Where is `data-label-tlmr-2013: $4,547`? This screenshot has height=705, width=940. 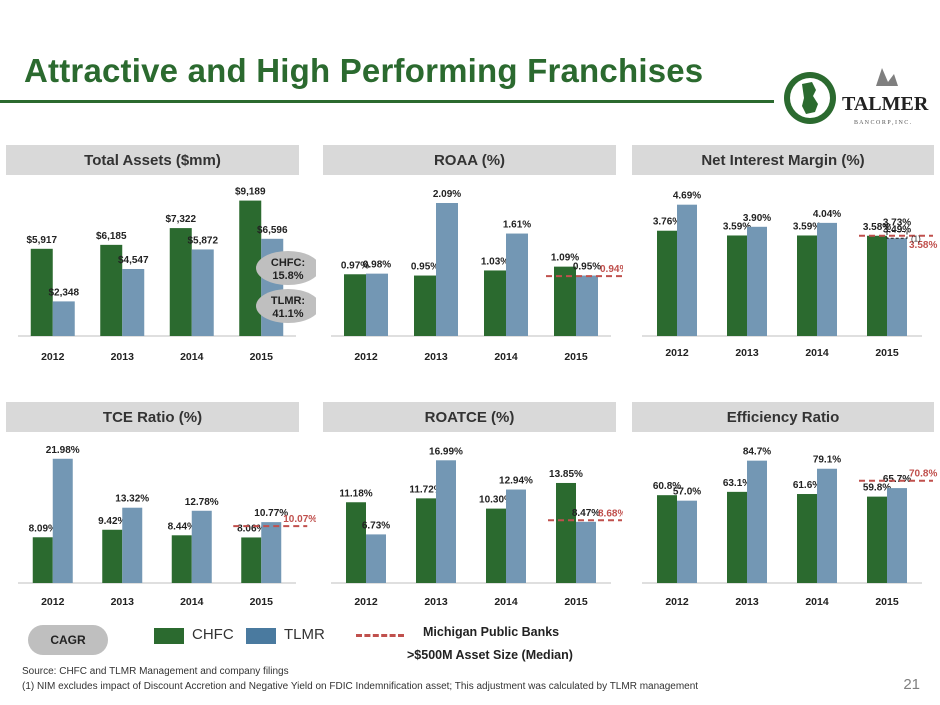
data-label-tlmr-2013: $4,547 is located at coordinates (133, 260).